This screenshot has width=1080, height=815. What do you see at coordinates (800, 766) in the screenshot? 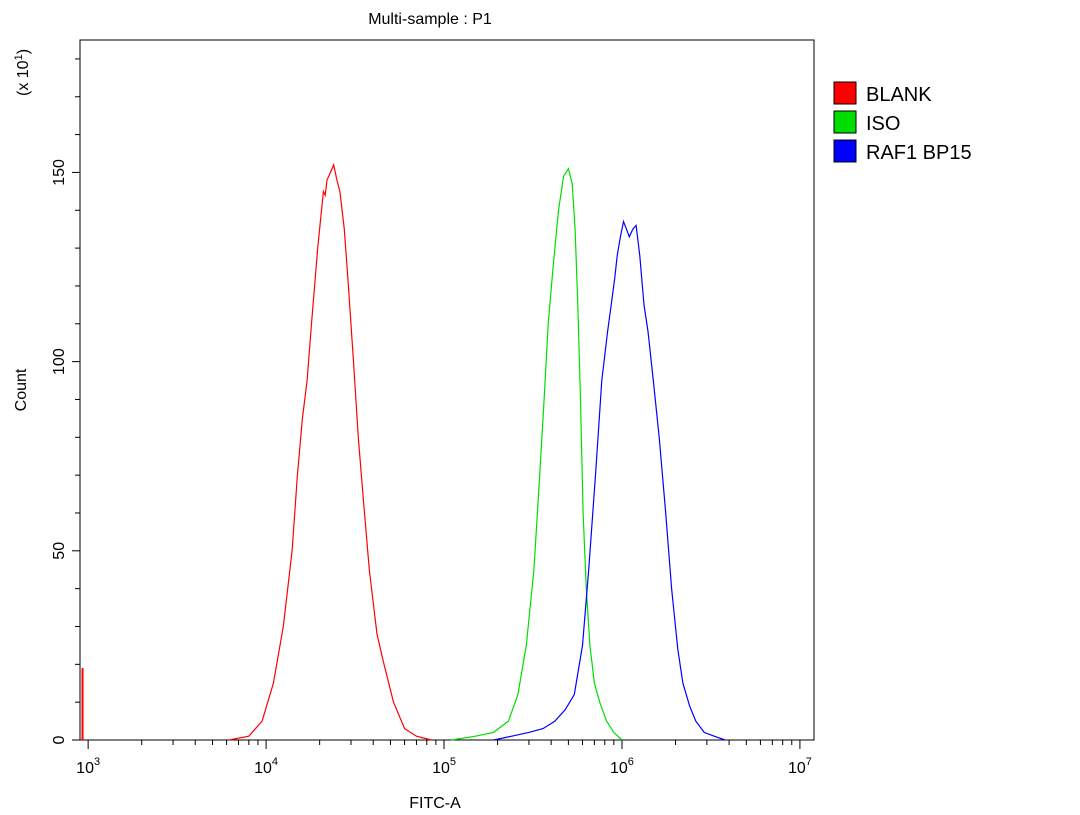
I see `x-tick-label: 10⁷` at bounding box center [800, 766].